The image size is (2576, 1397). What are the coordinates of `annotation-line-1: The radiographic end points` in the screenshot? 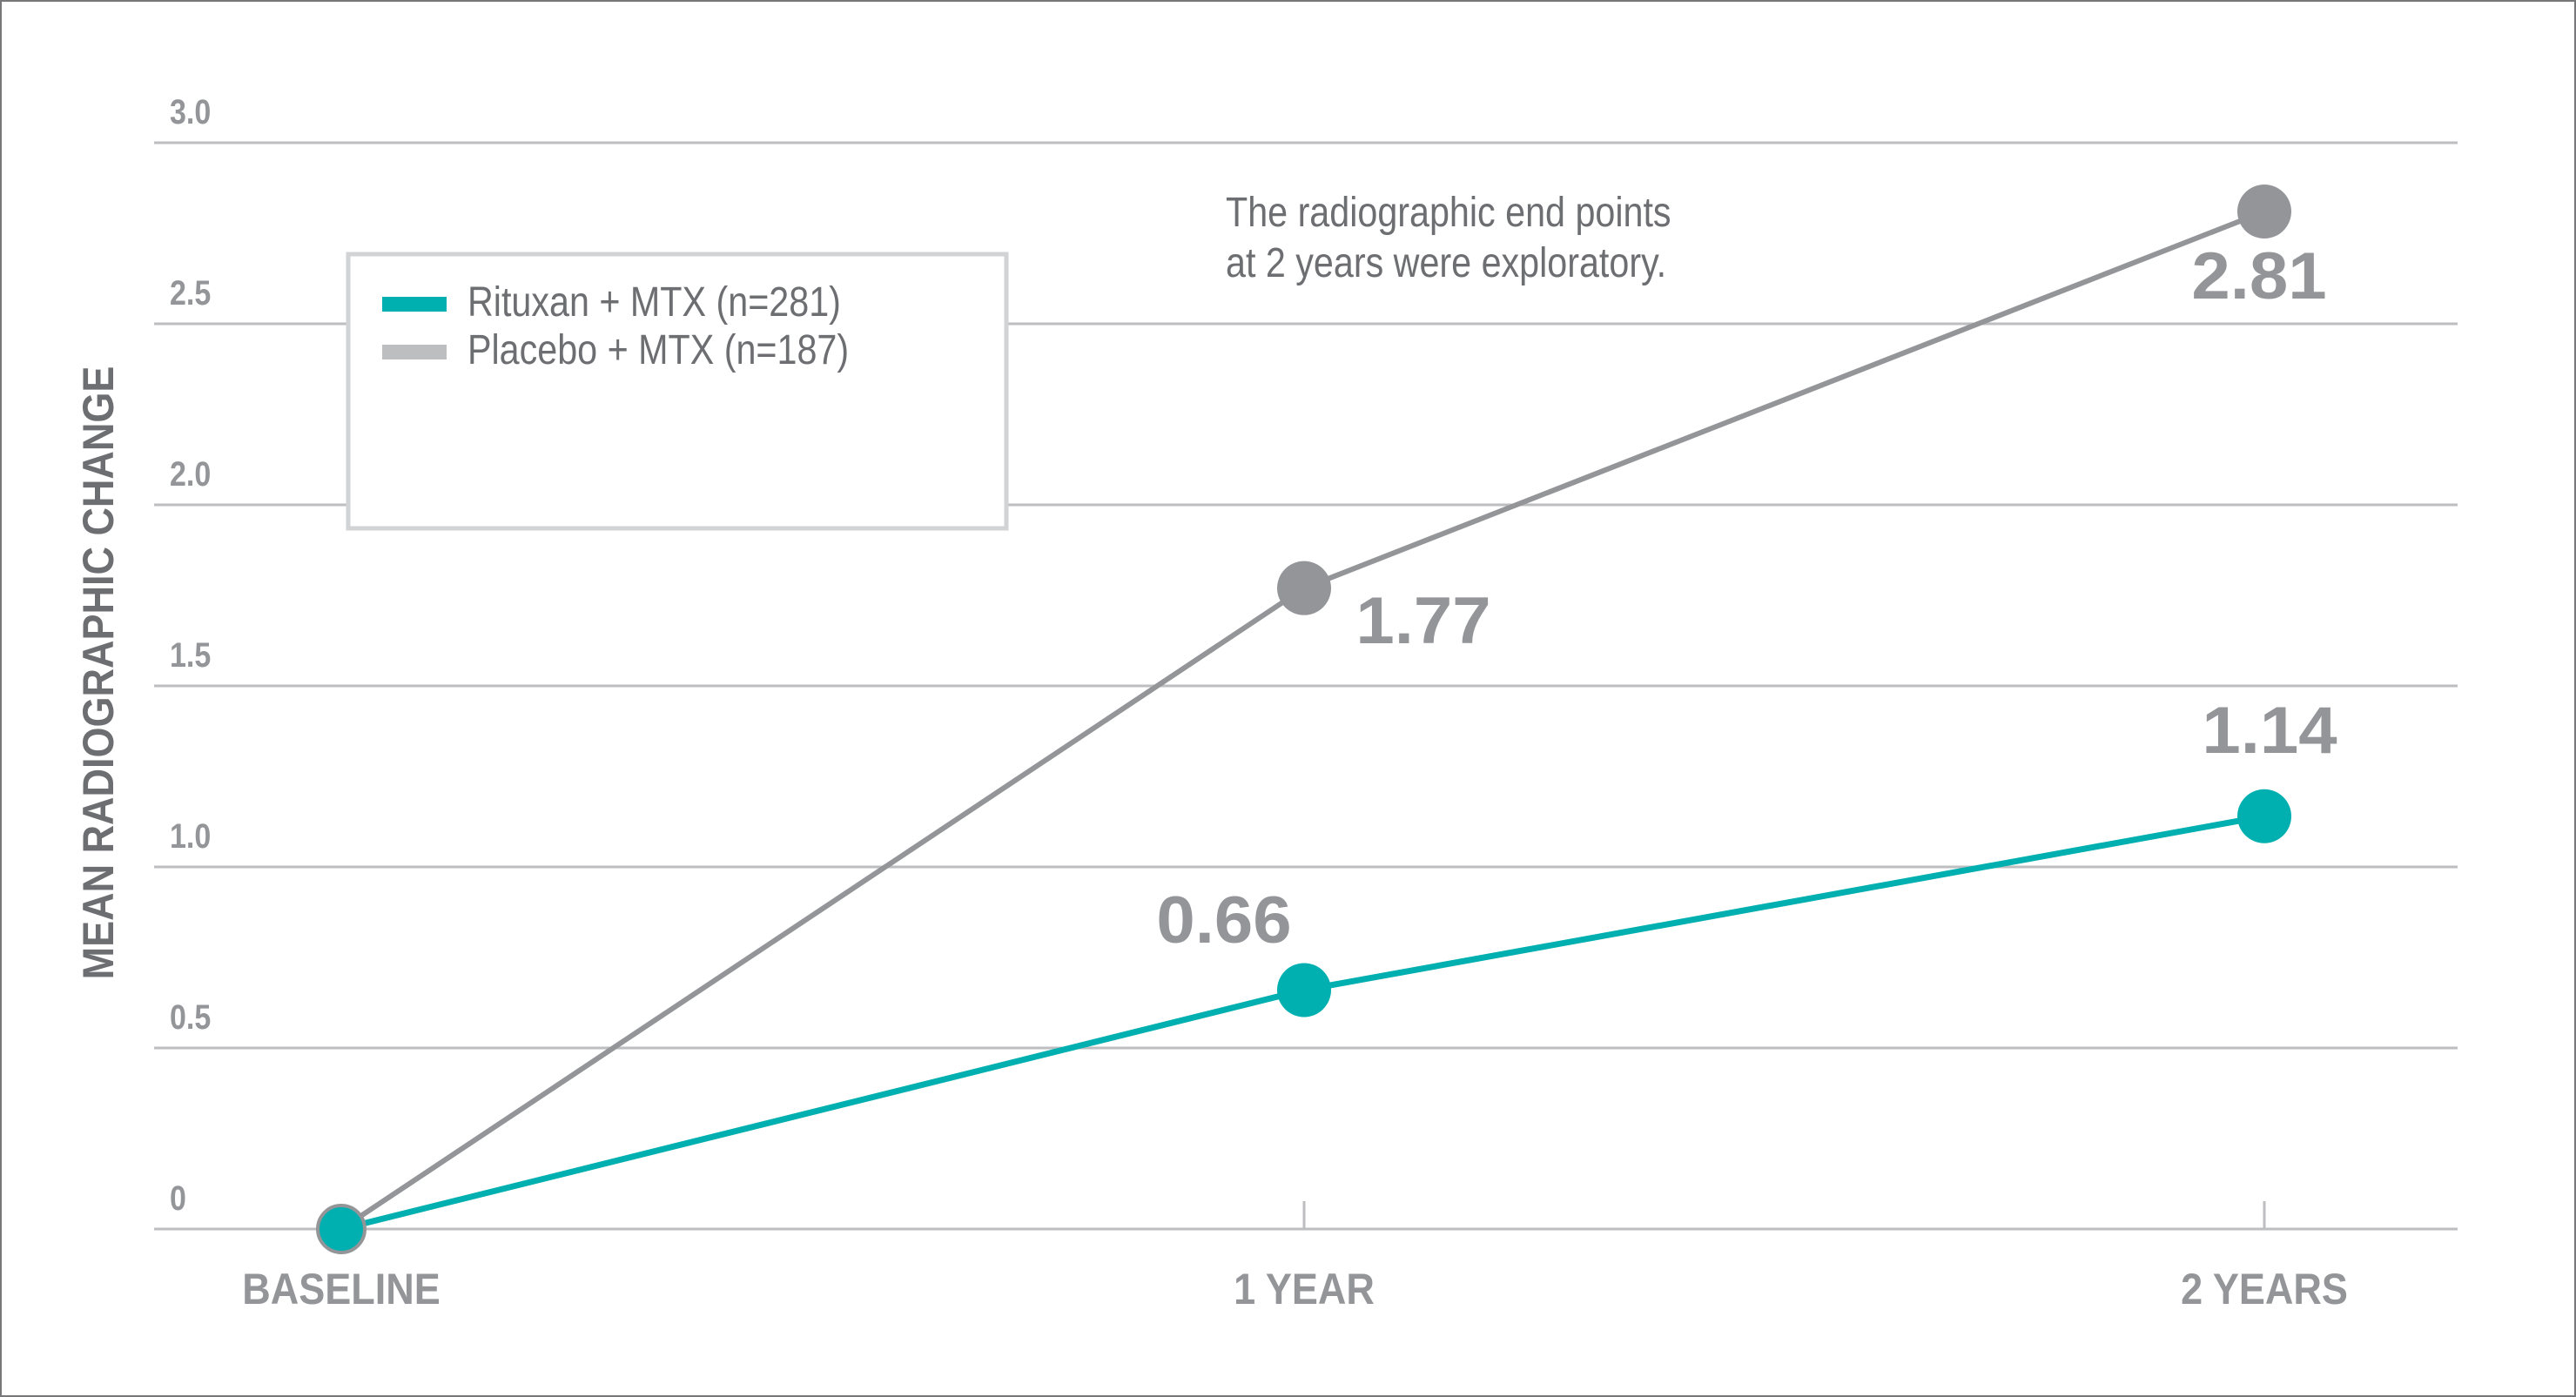 It's located at (1448, 212).